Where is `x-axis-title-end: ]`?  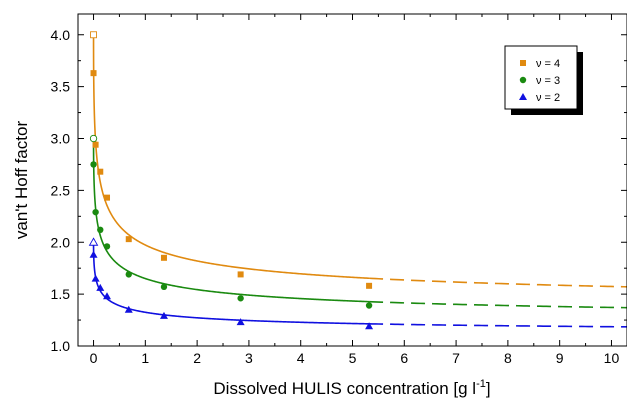
x-axis-title-end: ] is located at coordinates (488, 388).